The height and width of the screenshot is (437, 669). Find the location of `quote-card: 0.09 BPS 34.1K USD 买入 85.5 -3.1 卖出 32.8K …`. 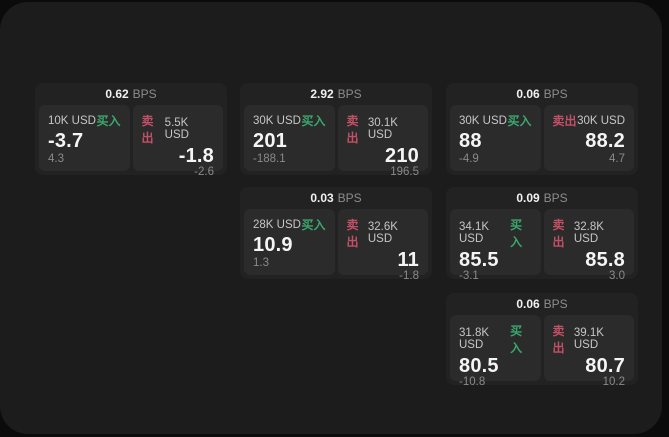

quote-card: 0.09 BPS 34.1K USD 买入 85.5 -3.1 卖出 32.8K … is located at coordinates (542, 234).